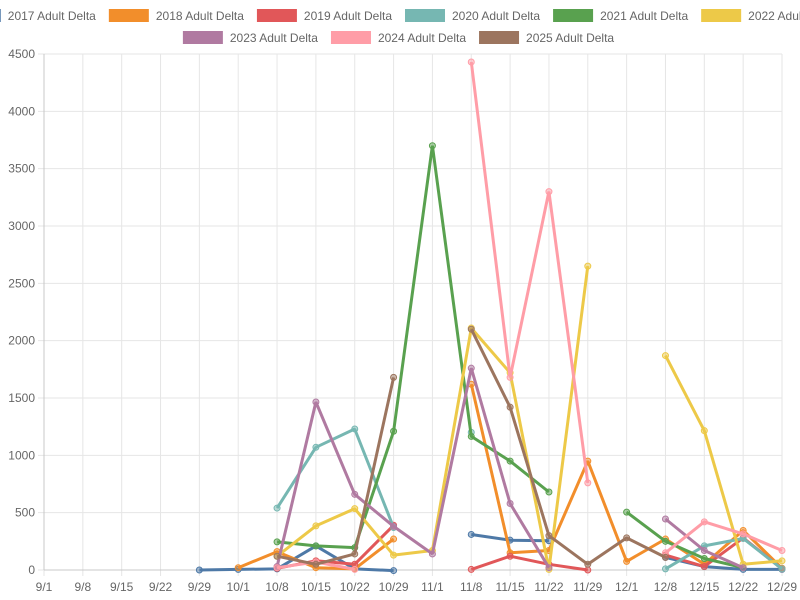 The image size is (800, 600). Describe the element at coordinates (48, 16) in the screenshot. I see `legend-item: 2017 Adult Delta` at that location.